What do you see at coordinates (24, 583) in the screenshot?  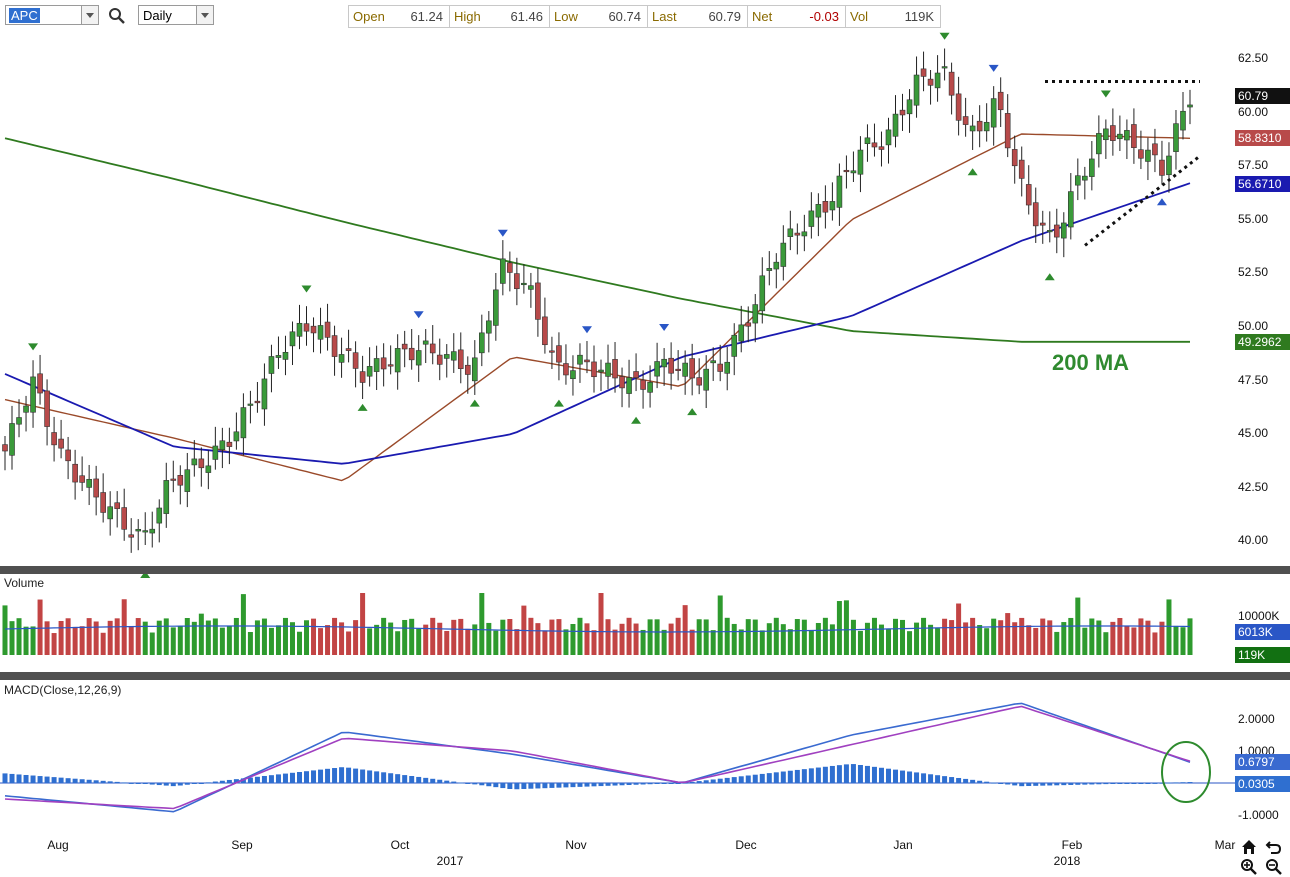 I see `volume-pane-title: Volume` at bounding box center [24, 583].